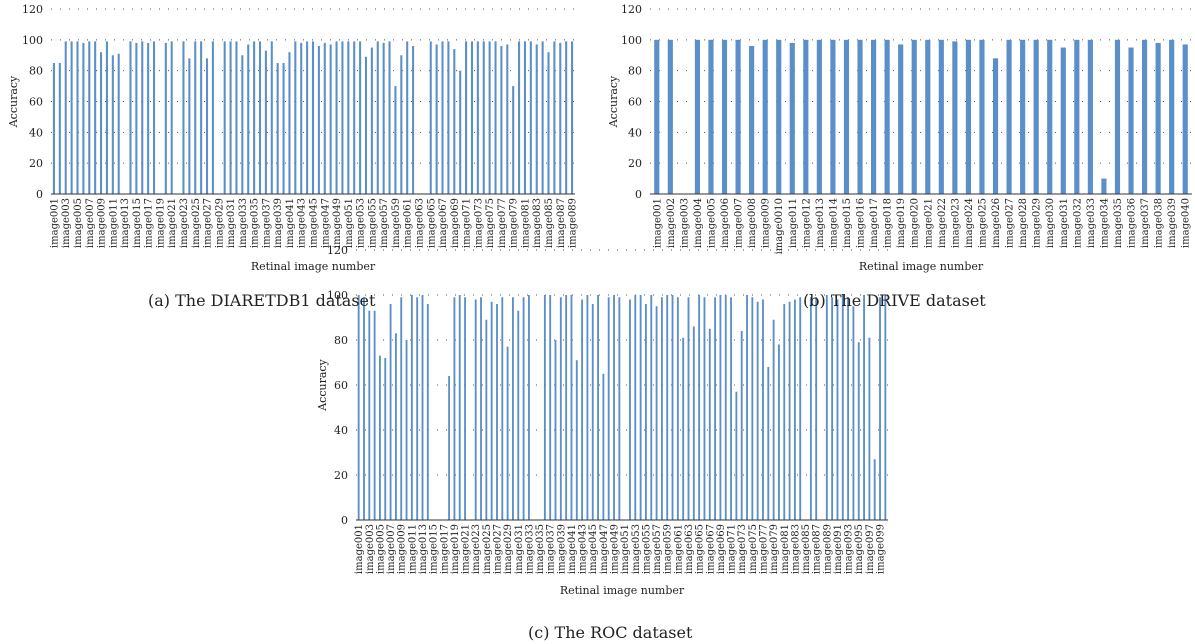  What do you see at coordinates (1131, 120) in the screenshot?
I see `bar-image036` at bounding box center [1131, 120].